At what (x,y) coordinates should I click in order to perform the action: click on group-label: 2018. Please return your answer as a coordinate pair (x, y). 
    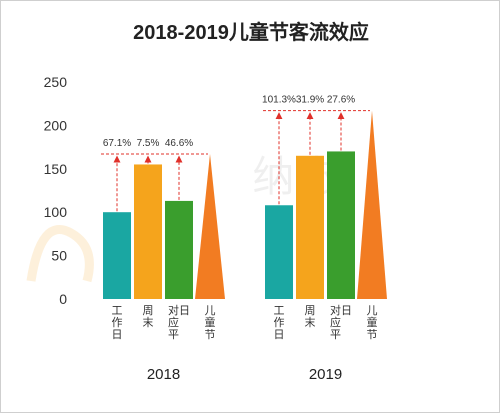
    Looking at the image, I should click on (163, 374).